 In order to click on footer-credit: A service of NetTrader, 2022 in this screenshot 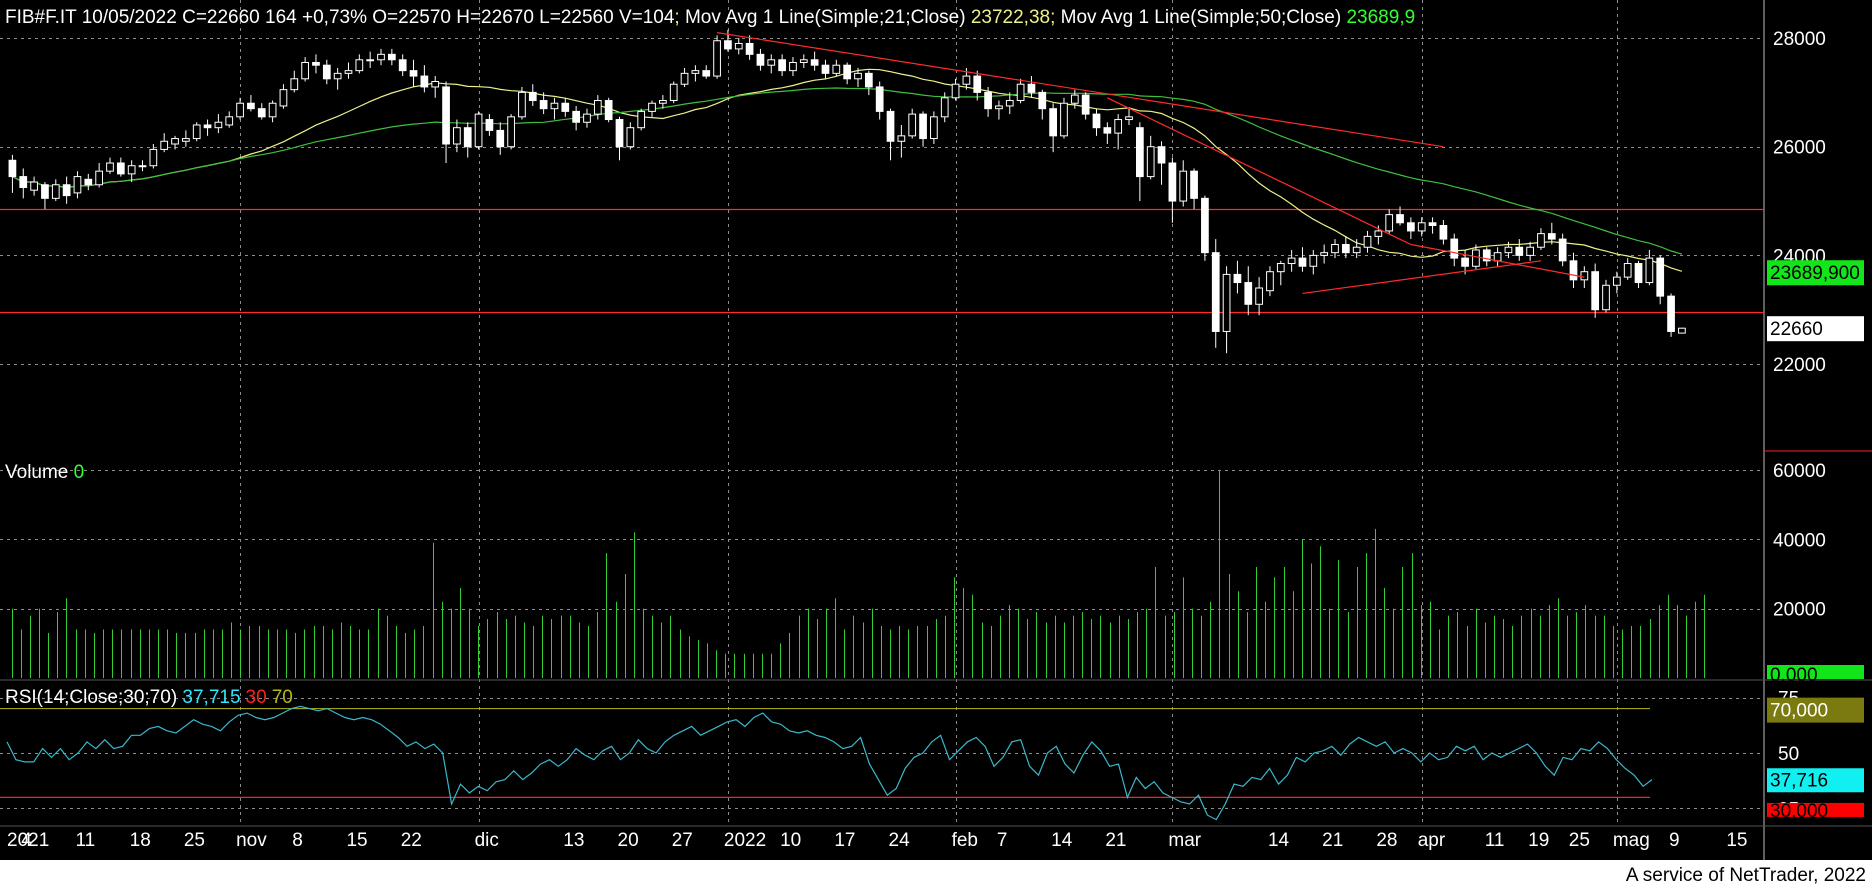, I will do `click(1745, 875)`.